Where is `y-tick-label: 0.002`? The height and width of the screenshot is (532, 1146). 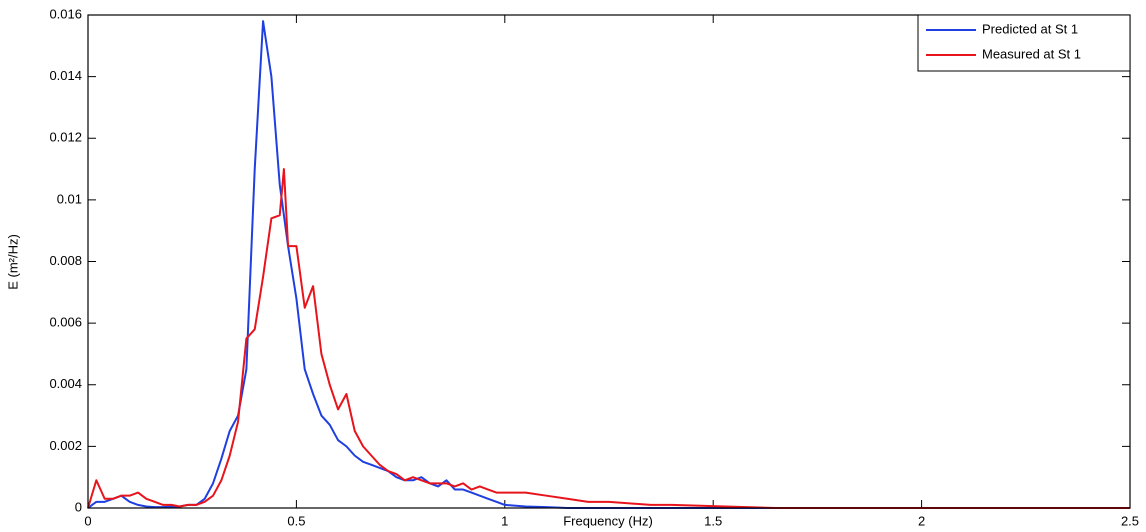
y-tick-label: 0.002 is located at coordinates (65, 445).